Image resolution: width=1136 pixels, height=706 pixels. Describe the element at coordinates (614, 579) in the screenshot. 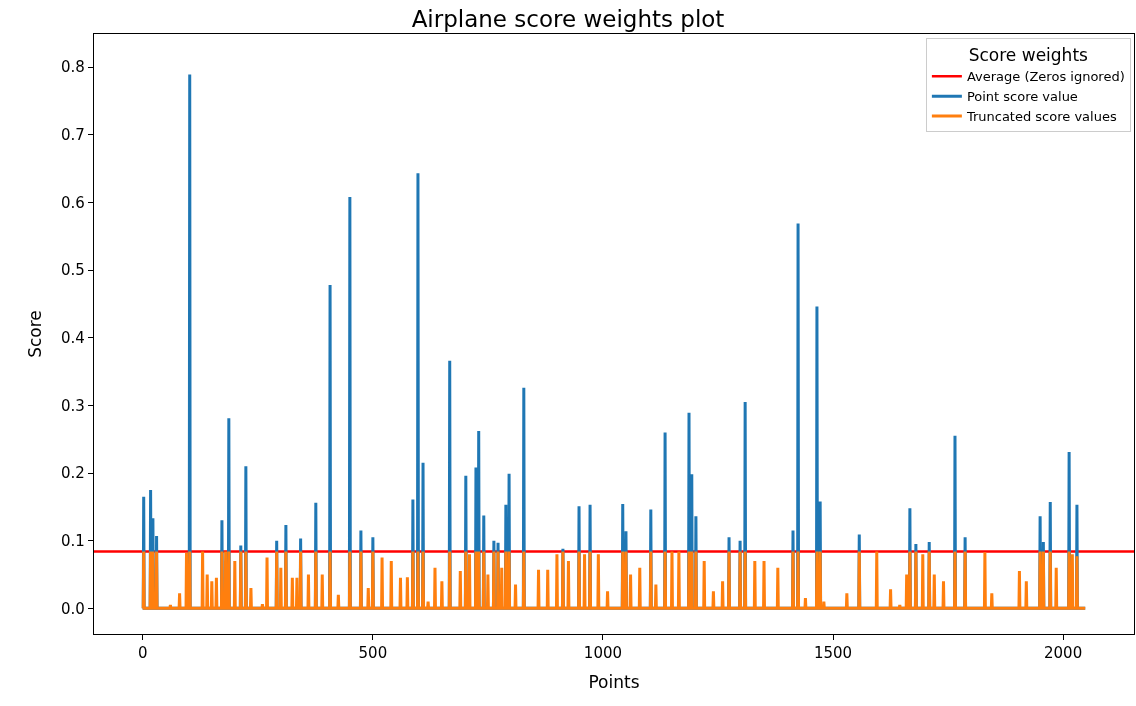

I see `line-series` at that location.